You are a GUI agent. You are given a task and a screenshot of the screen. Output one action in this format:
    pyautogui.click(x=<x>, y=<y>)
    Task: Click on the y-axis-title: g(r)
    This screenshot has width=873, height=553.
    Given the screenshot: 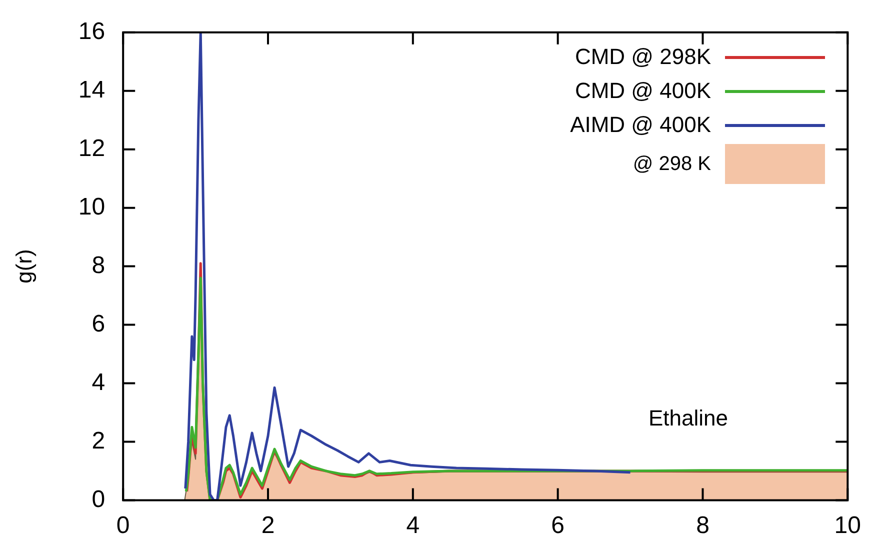 What is the action you would take?
    pyautogui.click(x=23, y=266)
    